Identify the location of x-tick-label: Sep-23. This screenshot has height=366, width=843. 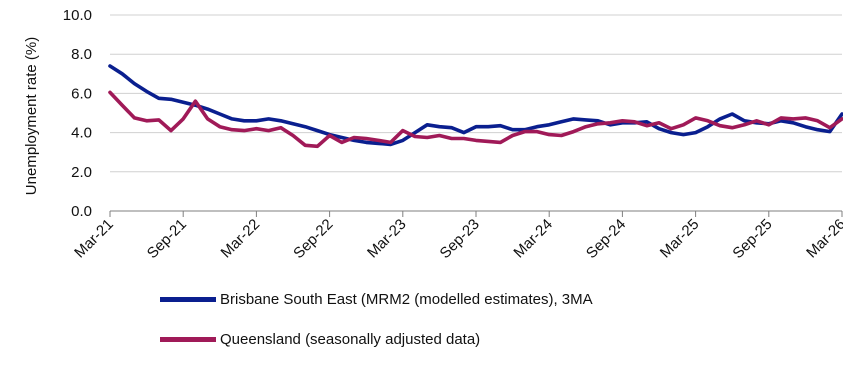
(460, 239).